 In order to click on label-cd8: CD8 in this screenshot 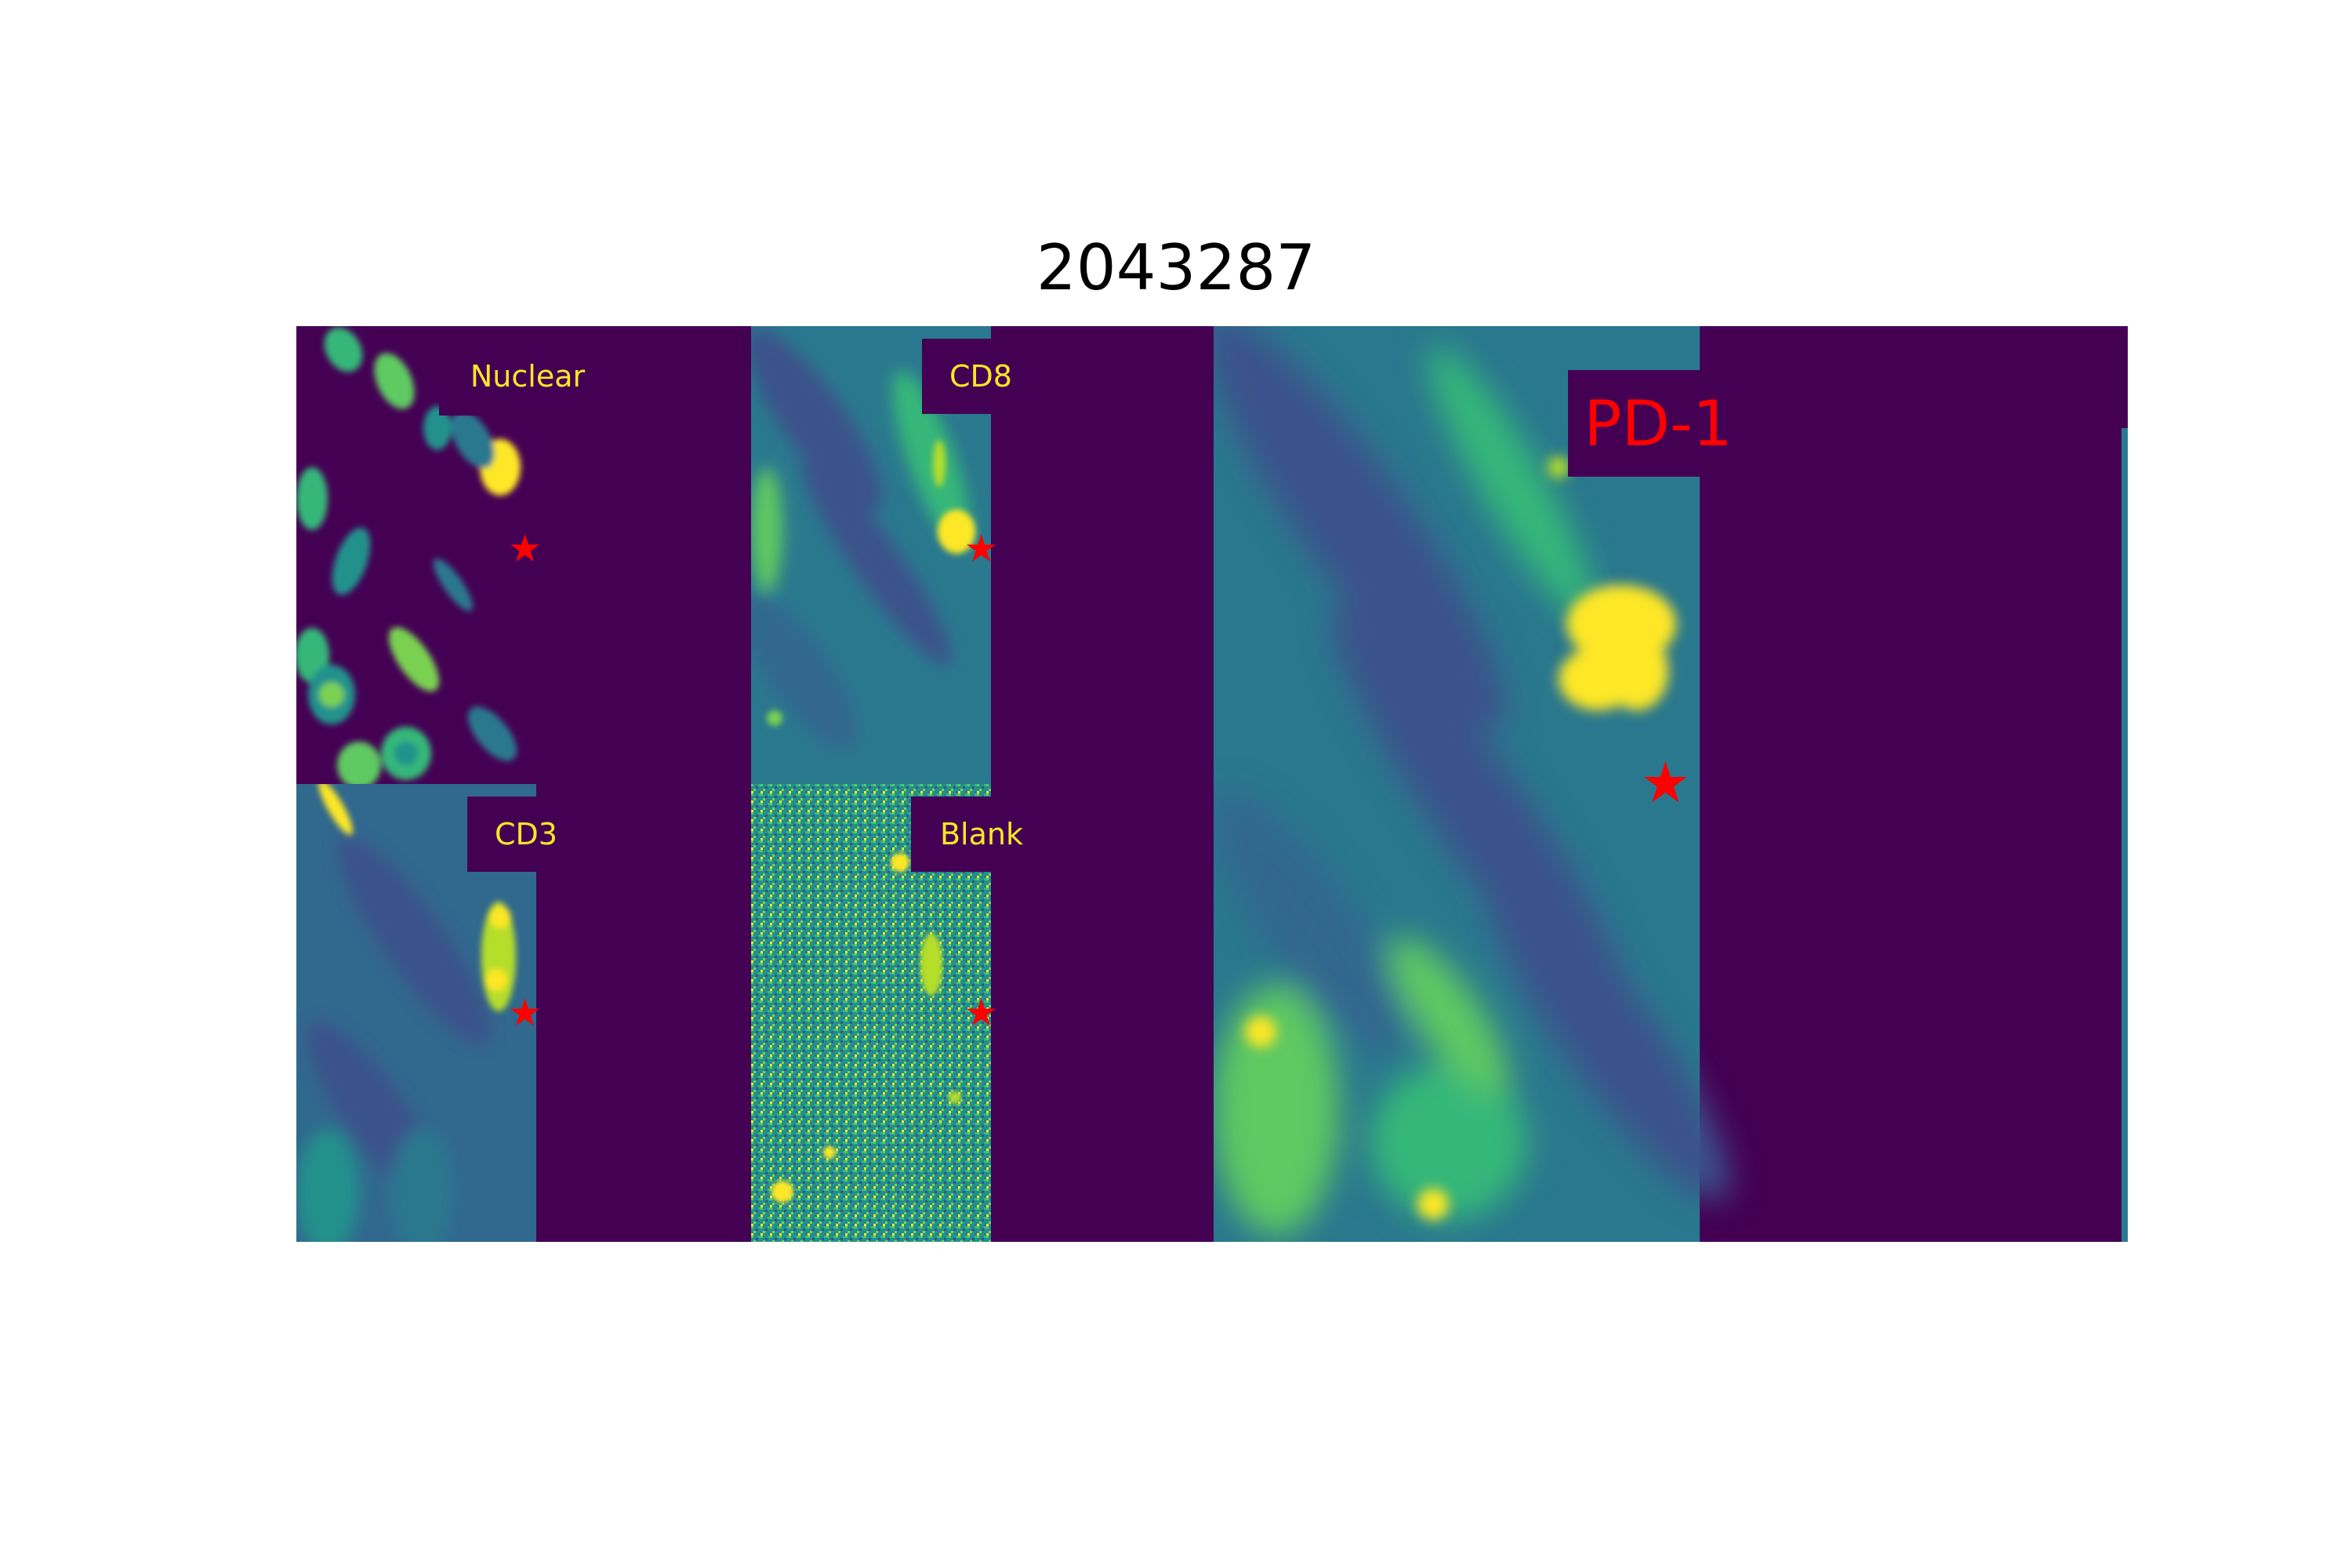, I will do `click(980, 376)`.